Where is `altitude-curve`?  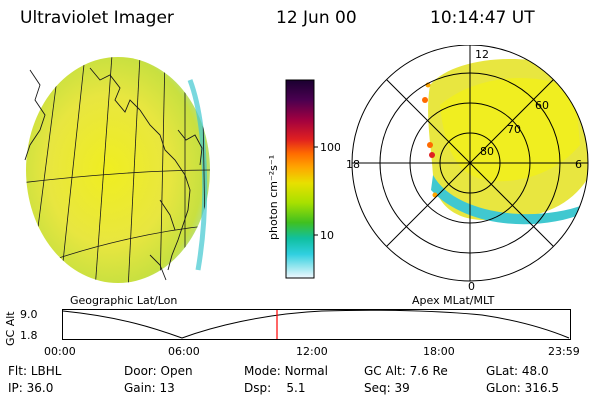
altitude-curve is located at coordinates (316, 324).